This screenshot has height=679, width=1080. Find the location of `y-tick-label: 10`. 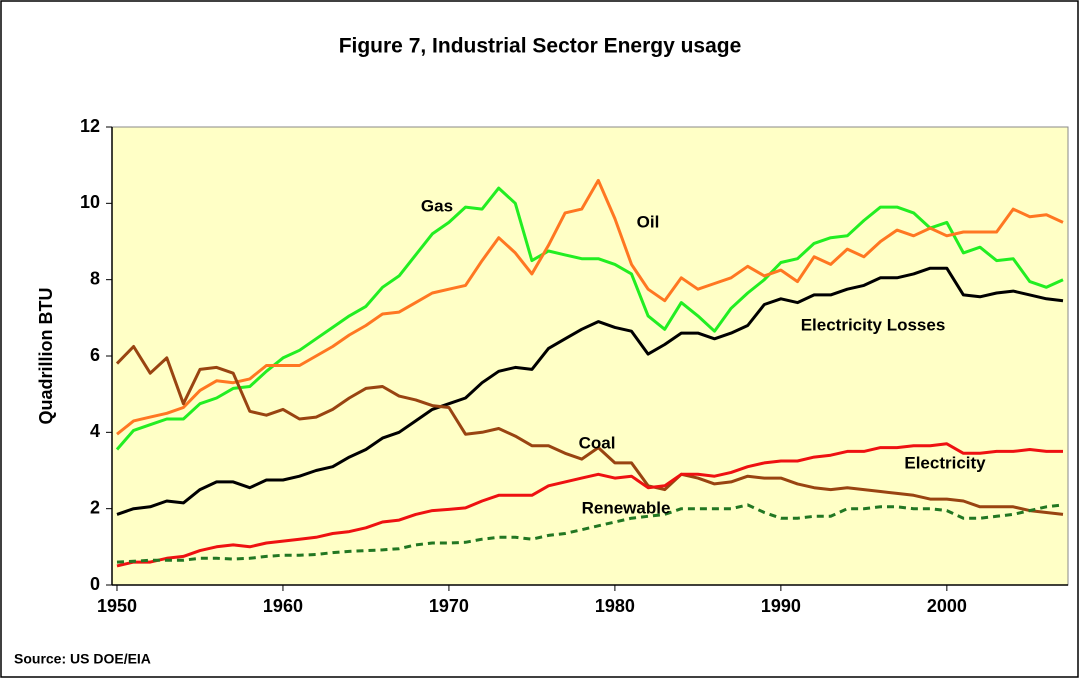

y-tick-label: 10 is located at coordinates (90, 202).